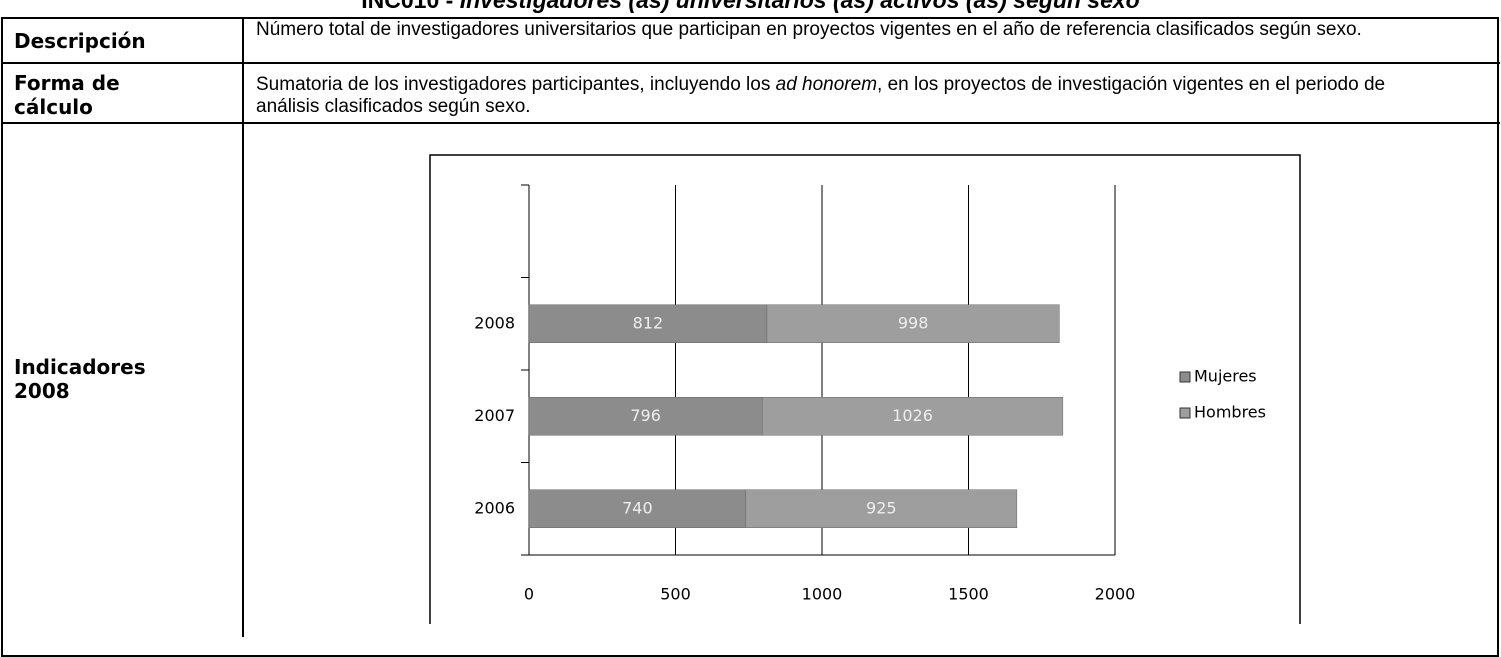  Describe the element at coordinates (67, 95) in the screenshot. I see `row-label: Forma de cálculo` at that location.